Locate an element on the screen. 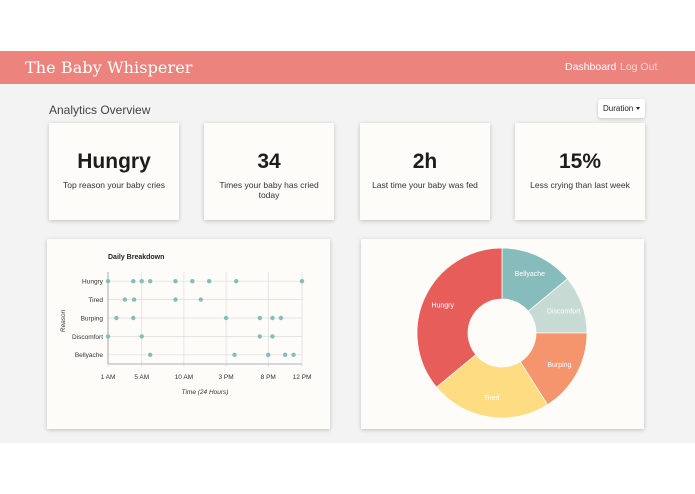  donut-slice-tired is located at coordinates (492, 386).